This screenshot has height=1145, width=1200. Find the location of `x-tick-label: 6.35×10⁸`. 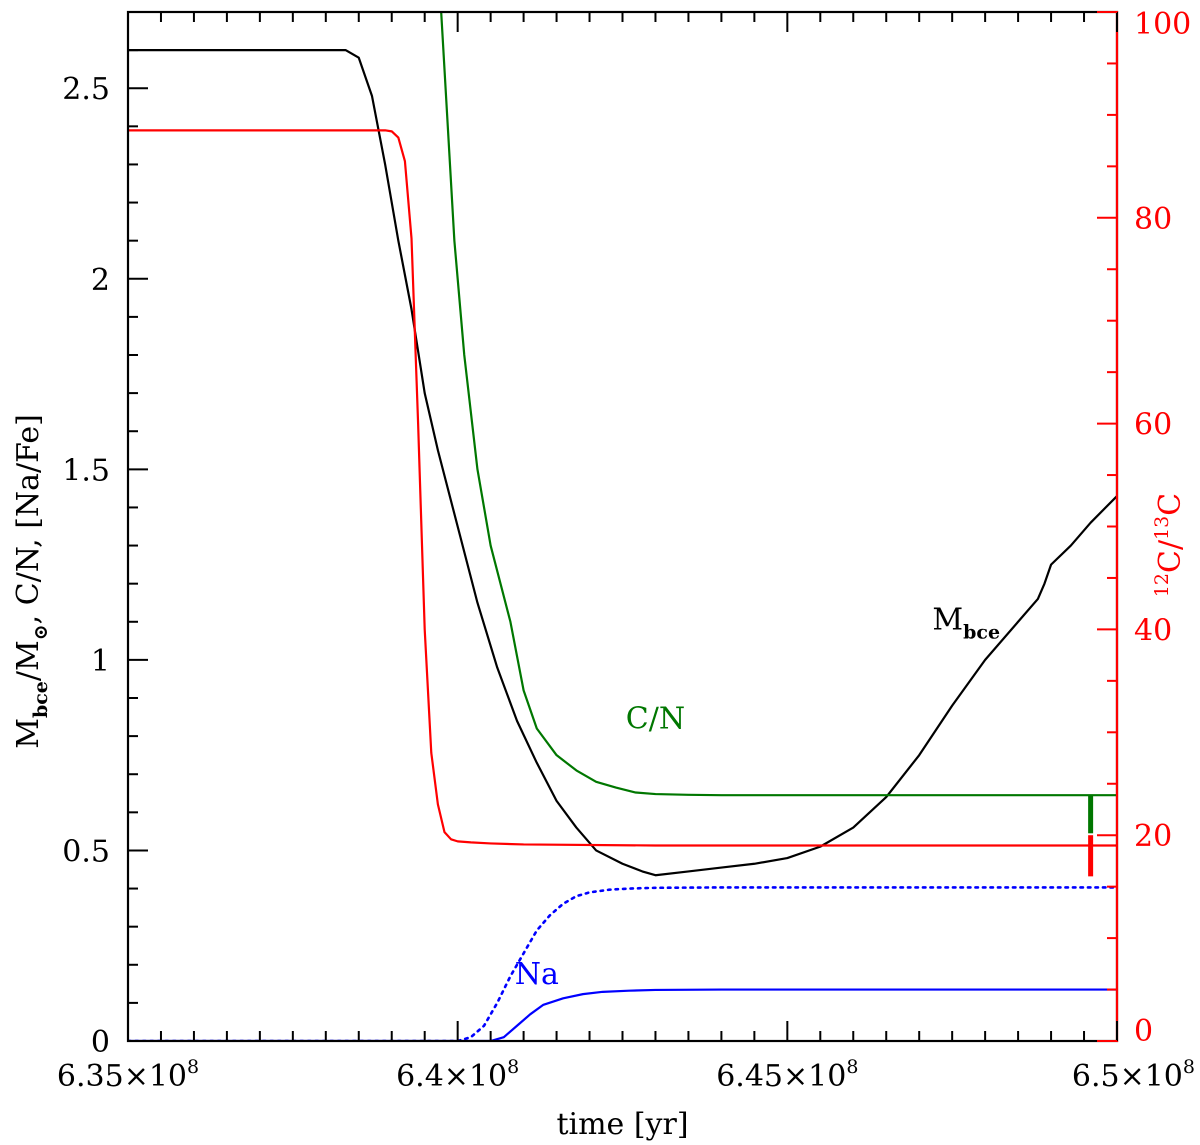

x-tick-label: 6.35×10⁸ is located at coordinates (128, 1075).